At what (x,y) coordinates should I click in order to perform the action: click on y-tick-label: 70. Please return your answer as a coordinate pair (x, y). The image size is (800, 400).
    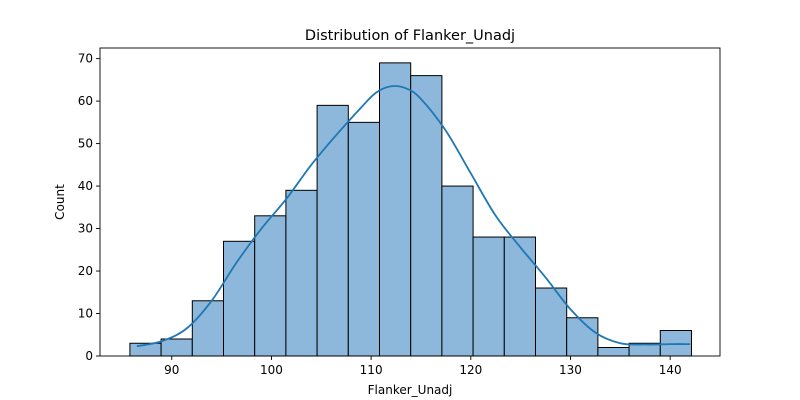
    Looking at the image, I should click on (85, 59).